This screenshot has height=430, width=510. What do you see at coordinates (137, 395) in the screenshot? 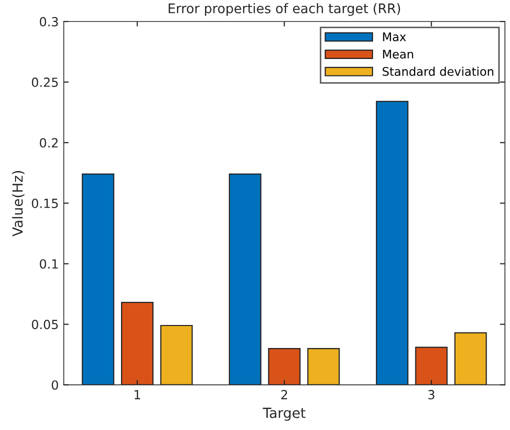
I see `x-tick-label: 1` at bounding box center [137, 395].